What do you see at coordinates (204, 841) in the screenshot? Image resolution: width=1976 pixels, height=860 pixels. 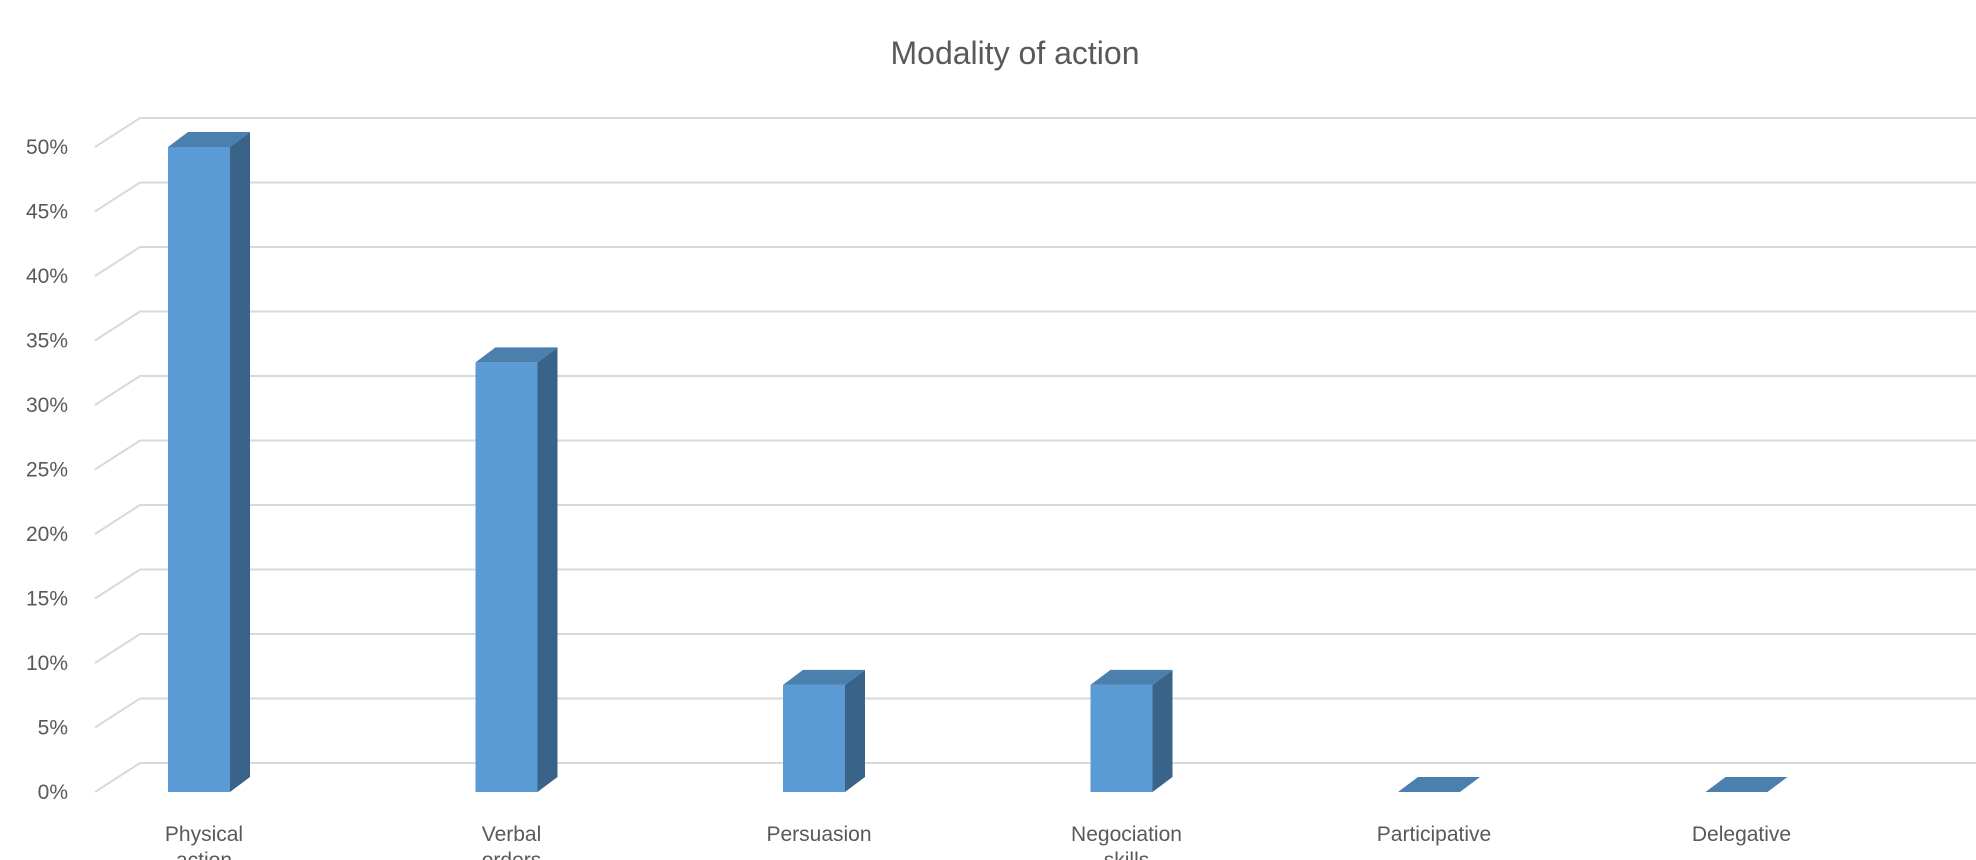 I see `x-category-label: Physicalaction` at bounding box center [204, 841].